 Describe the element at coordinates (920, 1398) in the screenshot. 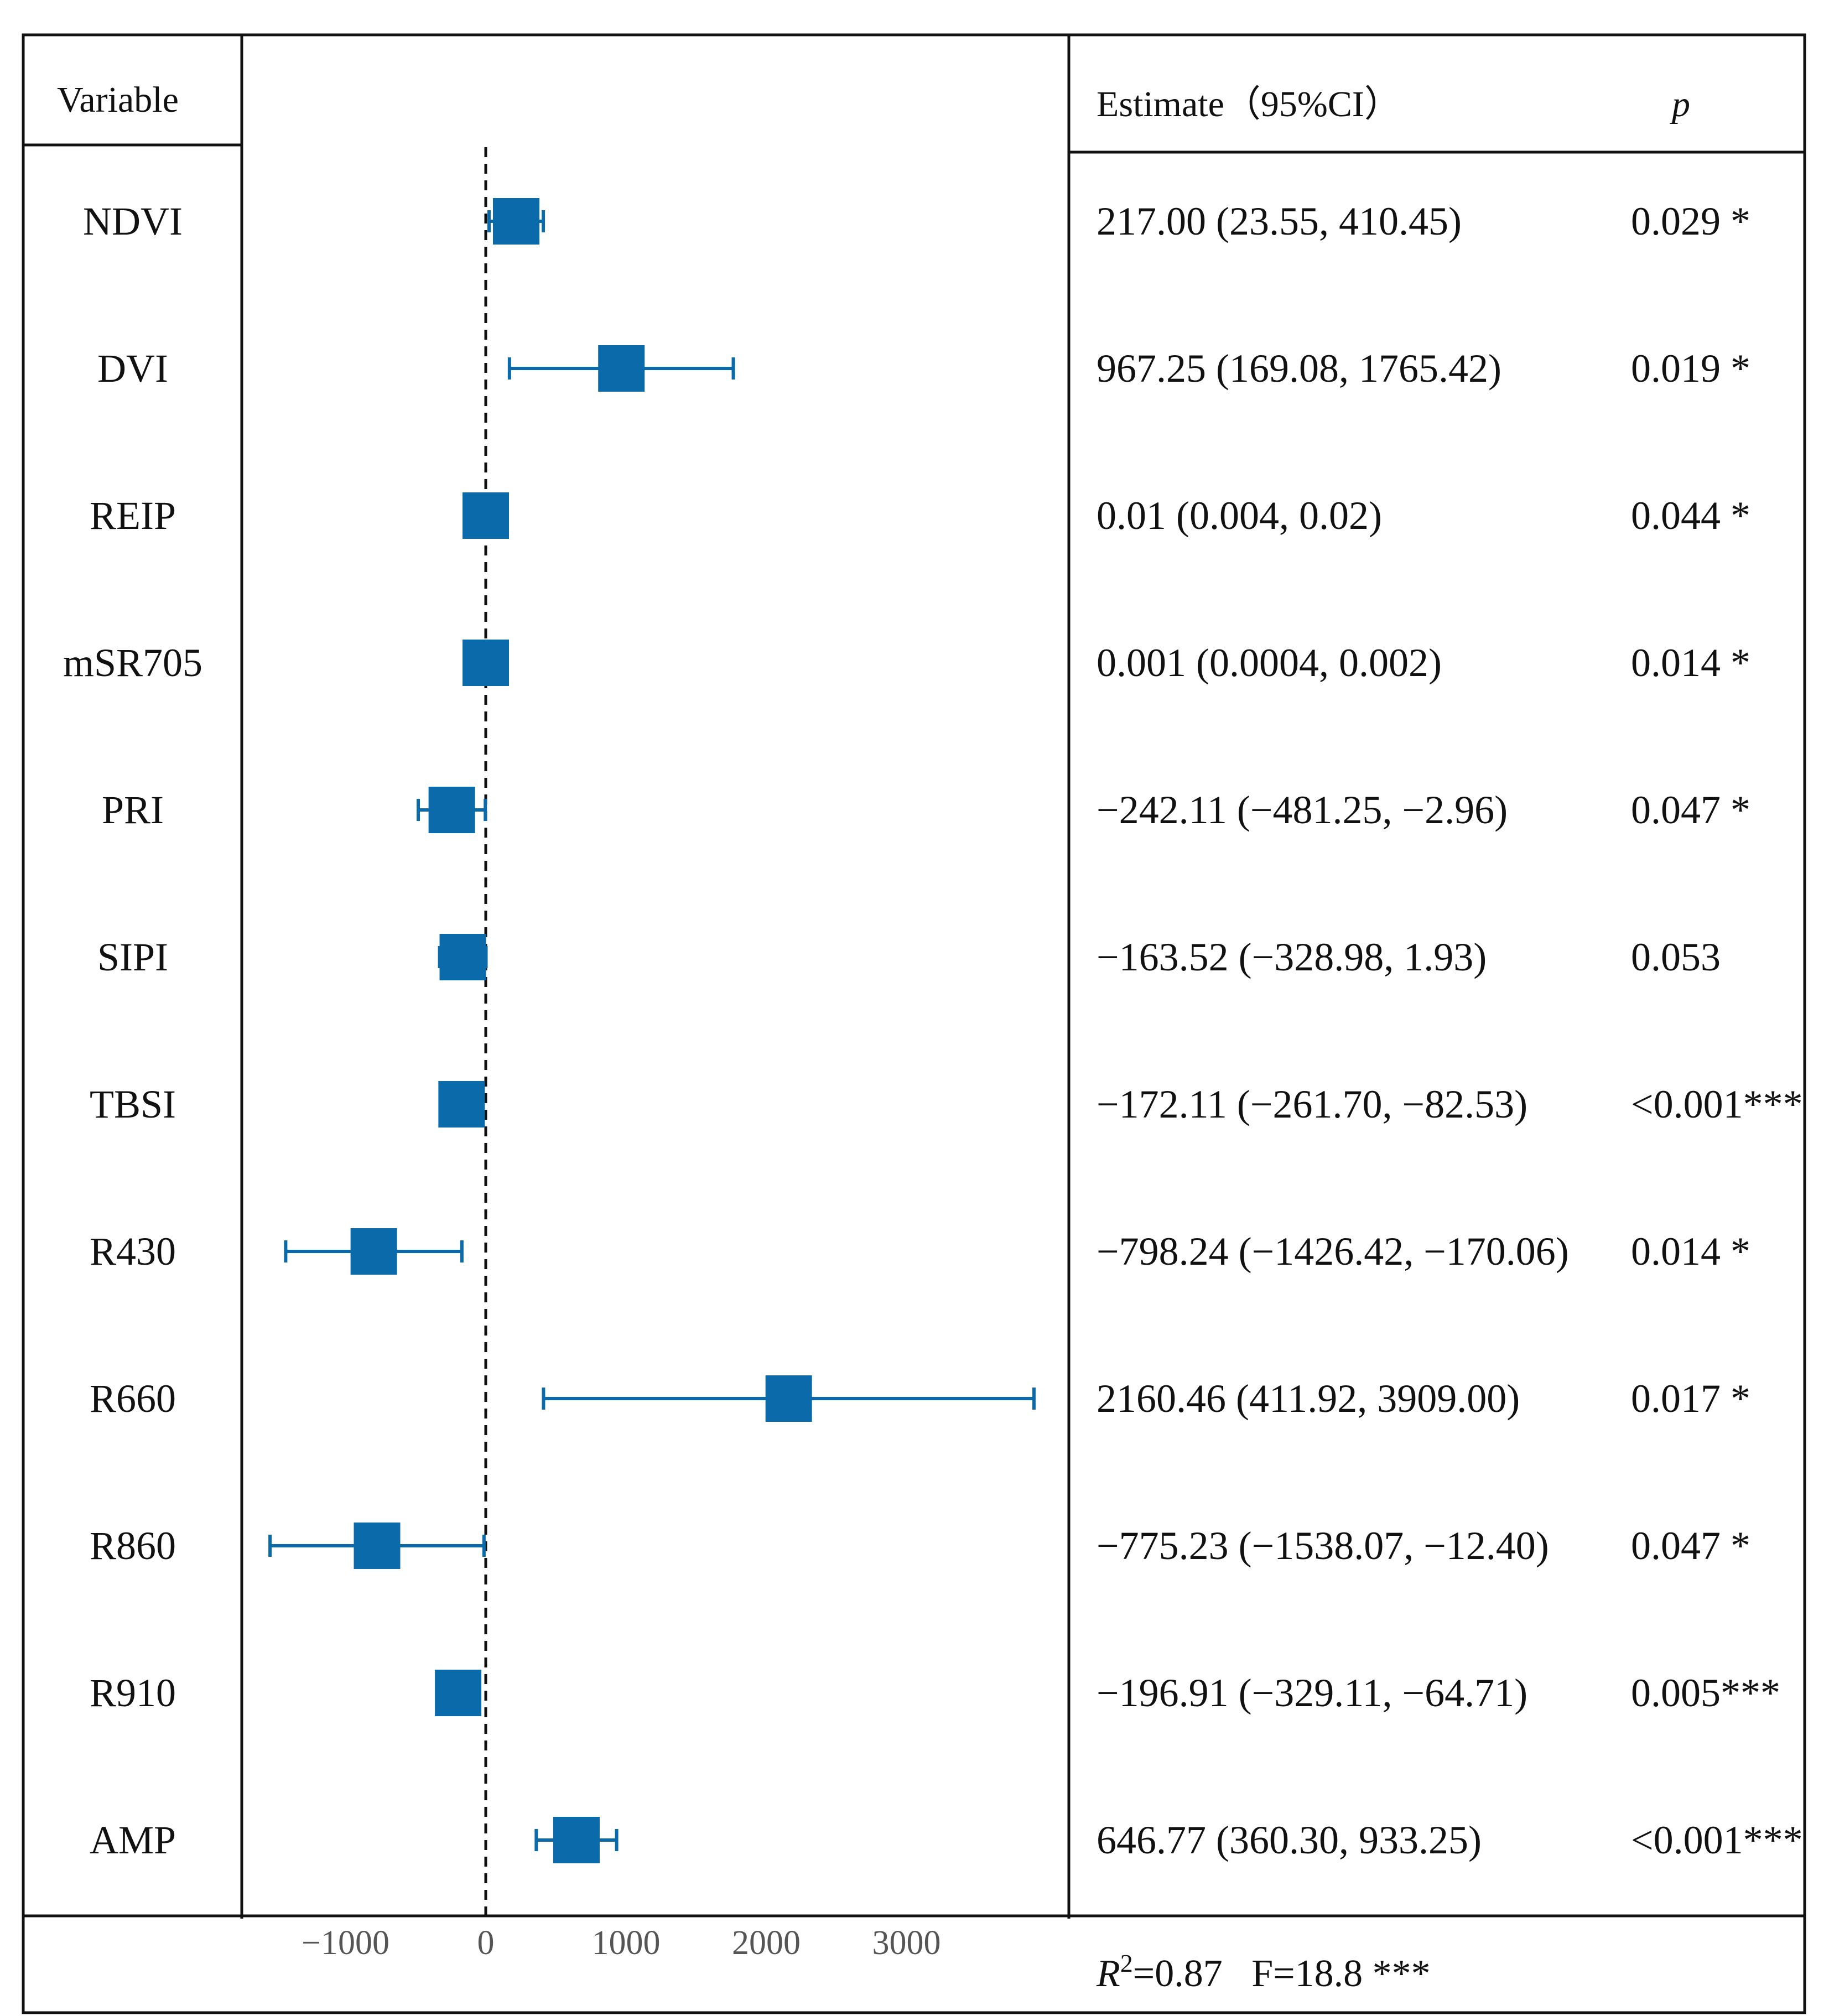

I see `row-r660: R660 2160.46 (411.92, 3909.00) 0.017 *` at that location.